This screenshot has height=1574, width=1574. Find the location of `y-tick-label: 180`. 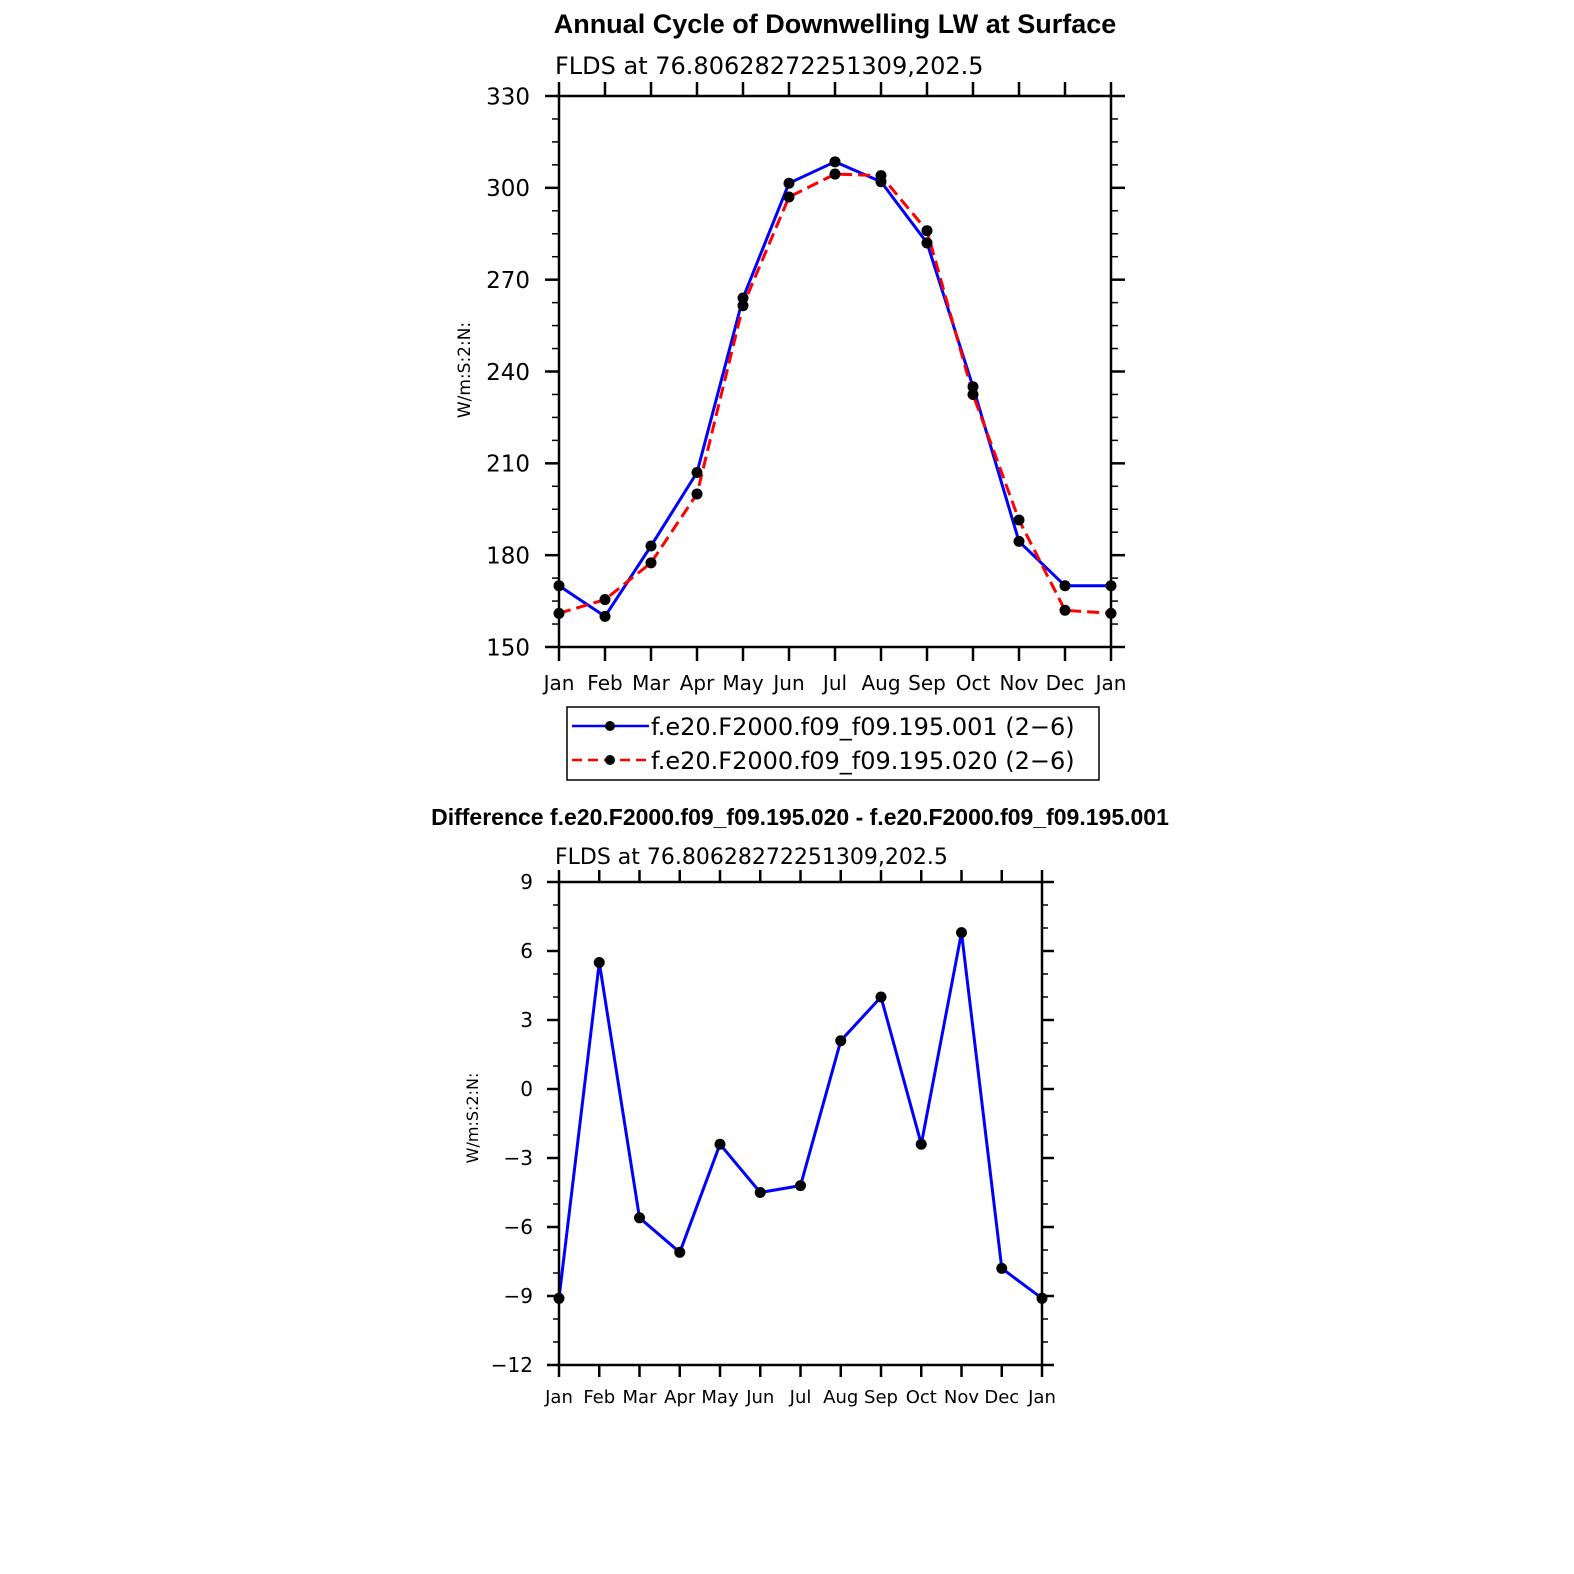

y-tick-label: 180 is located at coordinates (508, 556).